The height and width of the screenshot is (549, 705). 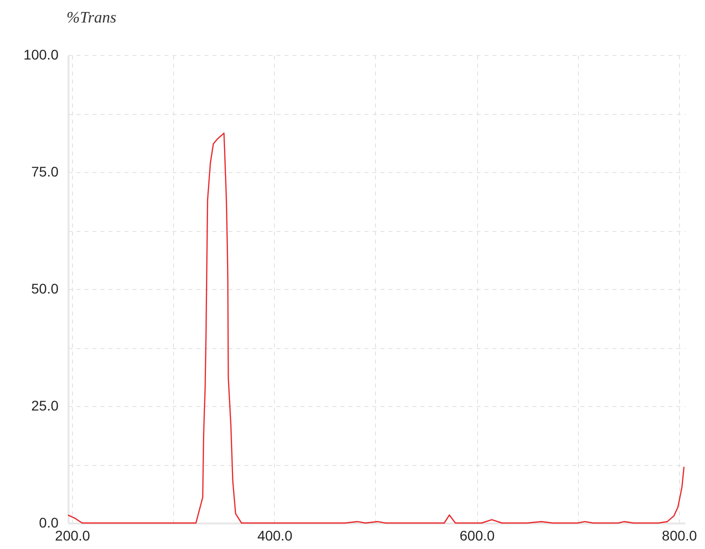 What do you see at coordinates (275, 536) in the screenshot?
I see `x-tick-label: 400.0` at bounding box center [275, 536].